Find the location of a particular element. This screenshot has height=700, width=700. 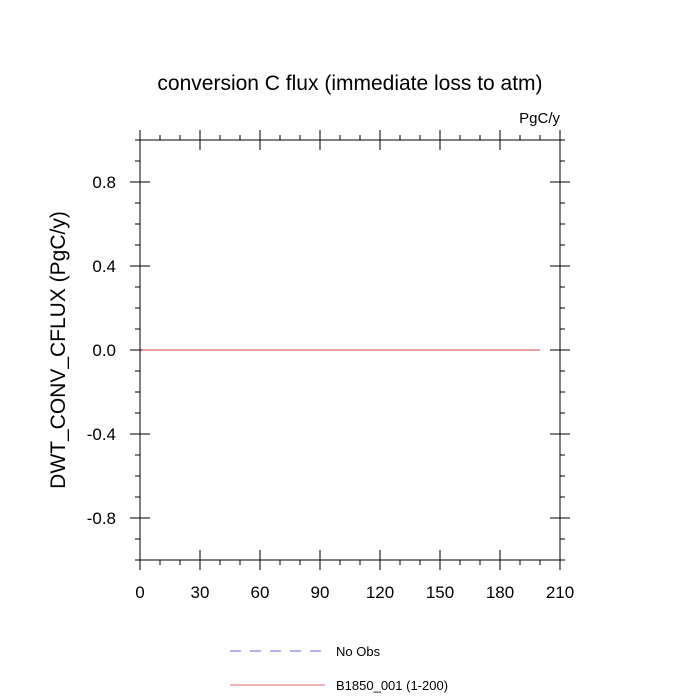

y-tick-label: -0.8 is located at coordinates (101, 518).